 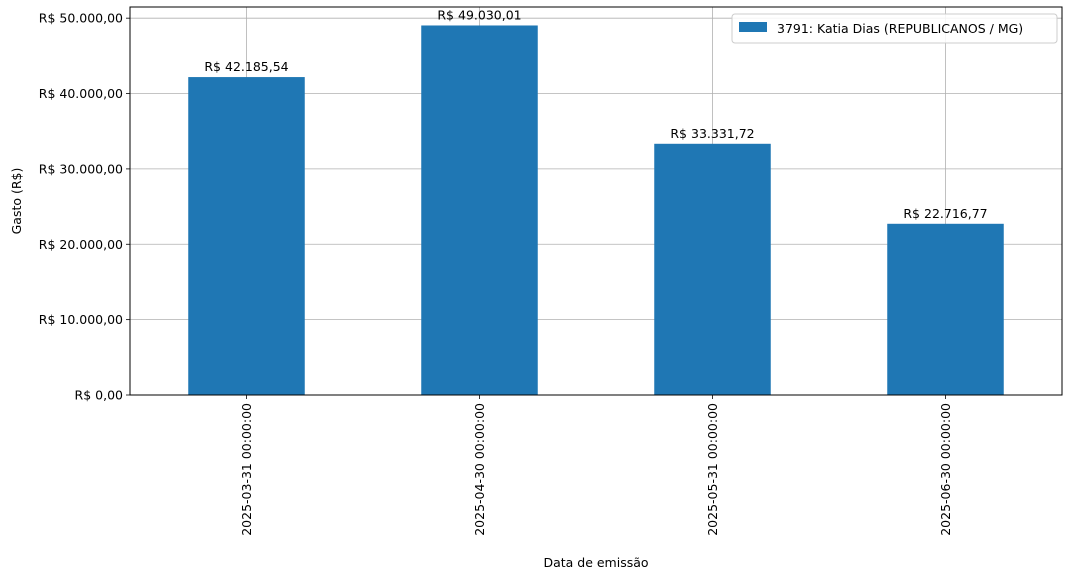 What do you see at coordinates (595, 562) in the screenshot?
I see `x-axis-label: Data de emissão` at bounding box center [595, 562].